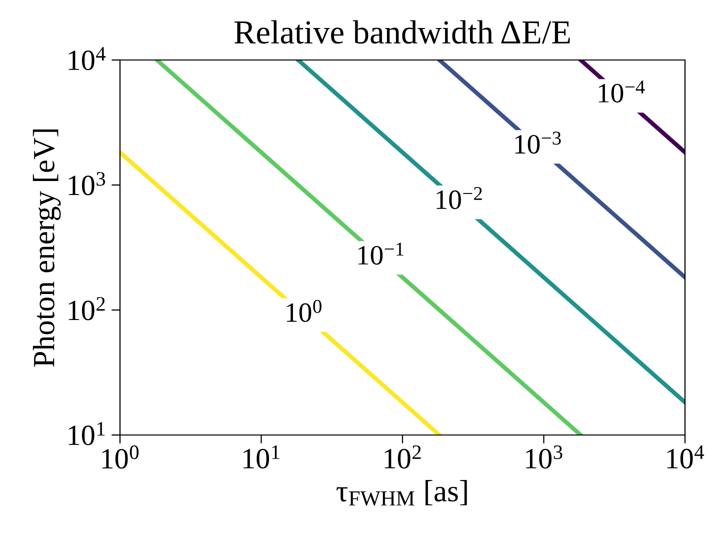 The image size is (715, 543). Describe the element at coordinates (685, 456) in the screenshot. I see `x-tick-label: 10$^{4}$` at that location.